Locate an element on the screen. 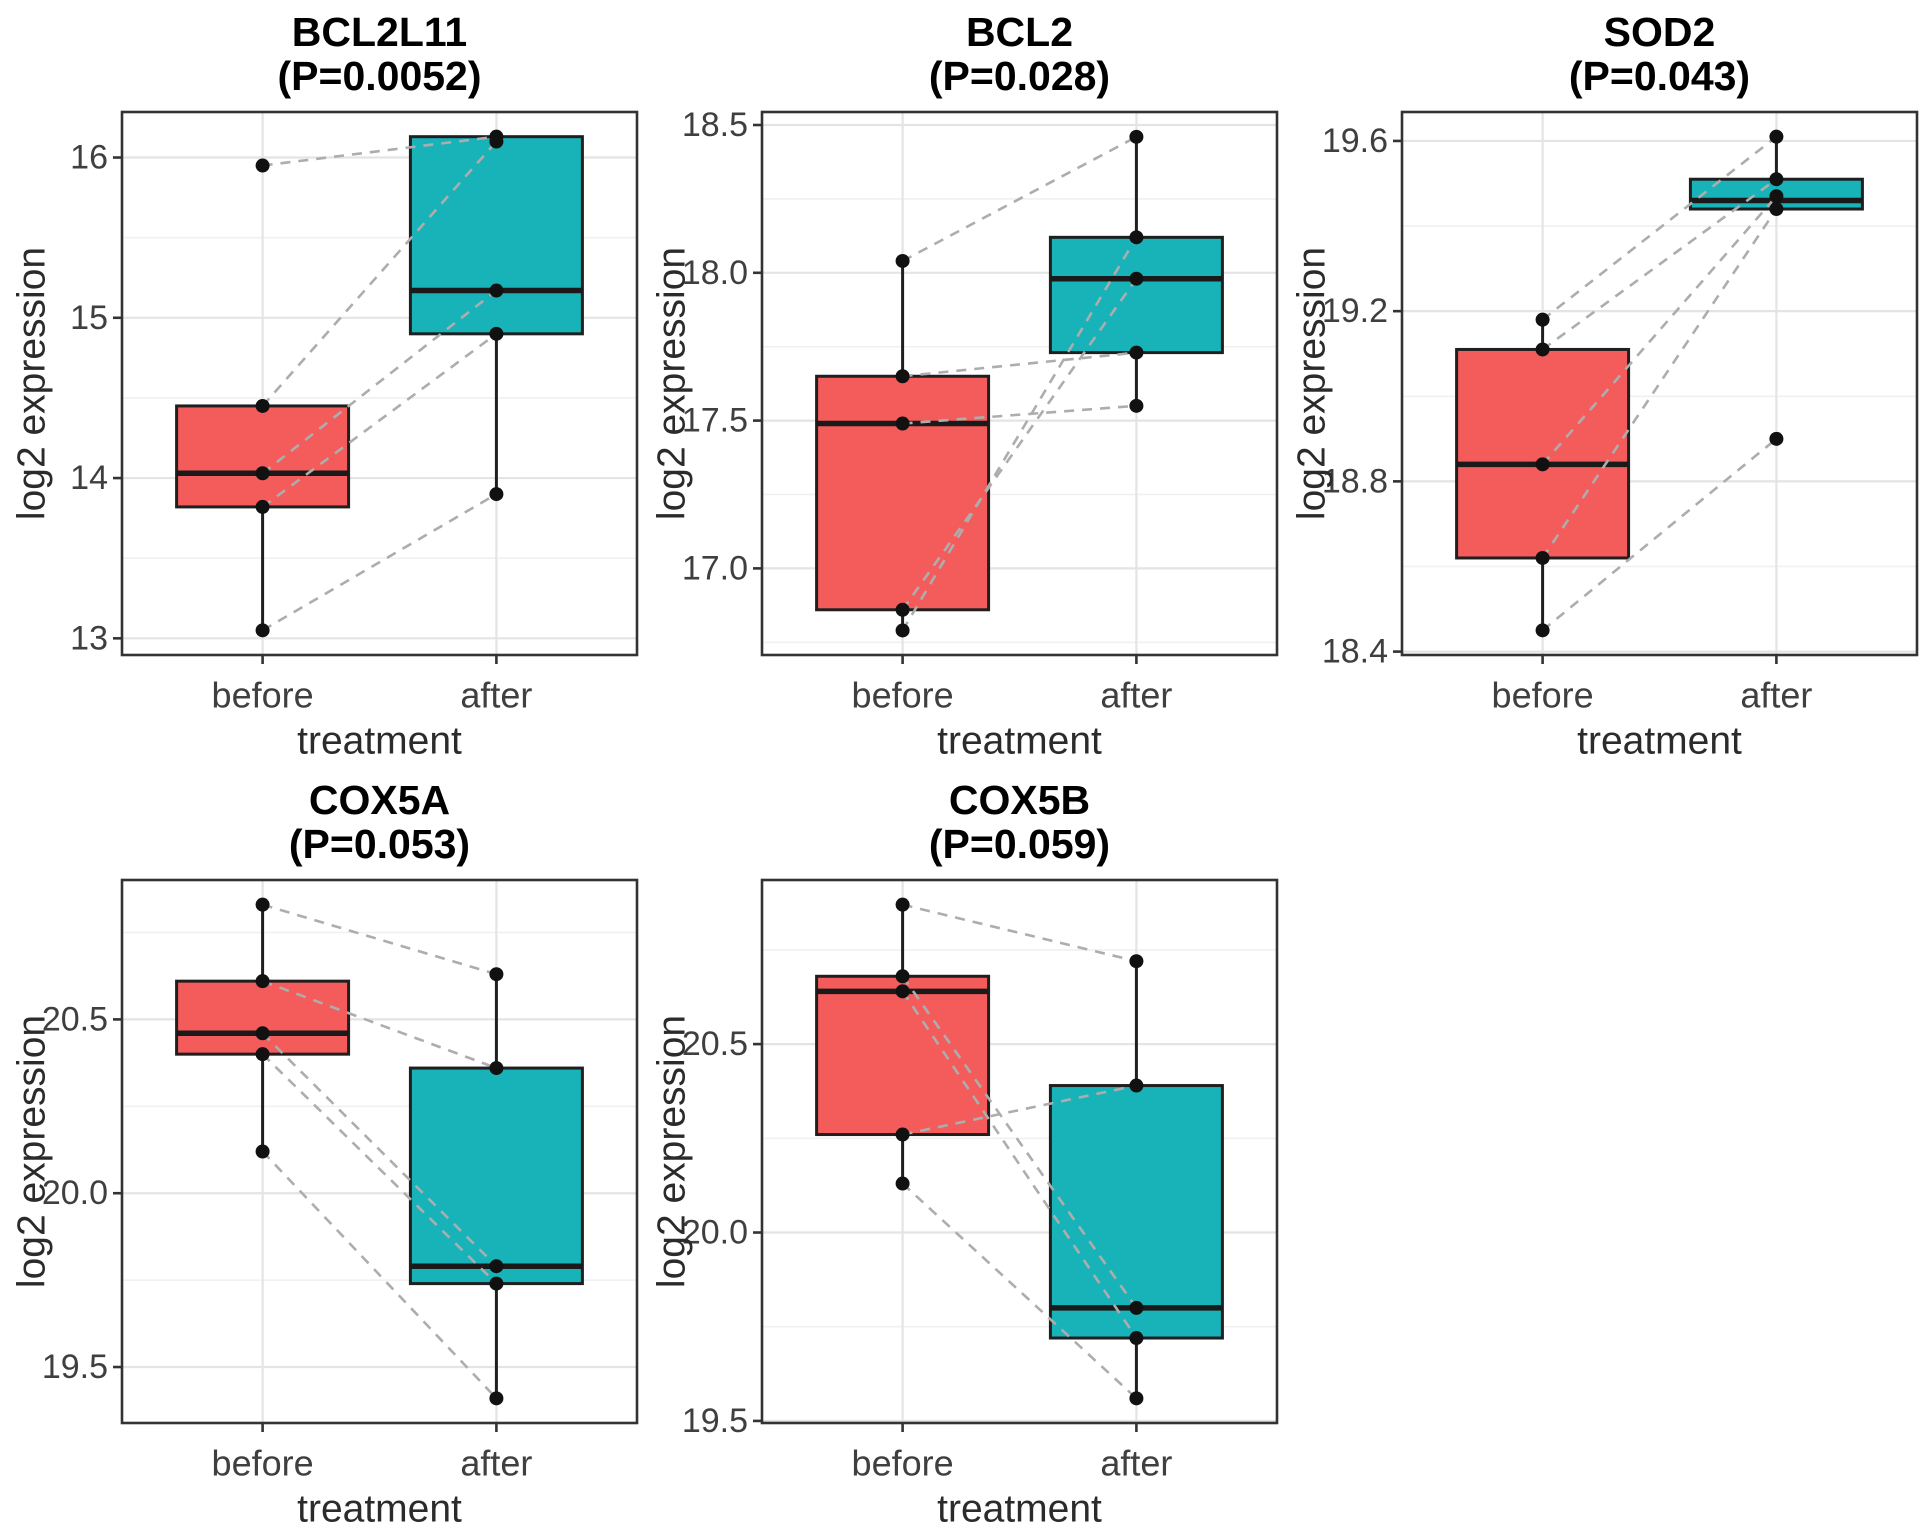 The width and height of the screenshot is (1920, 1536). panel-title: BCL2 is located at coordinates (1019, 32).